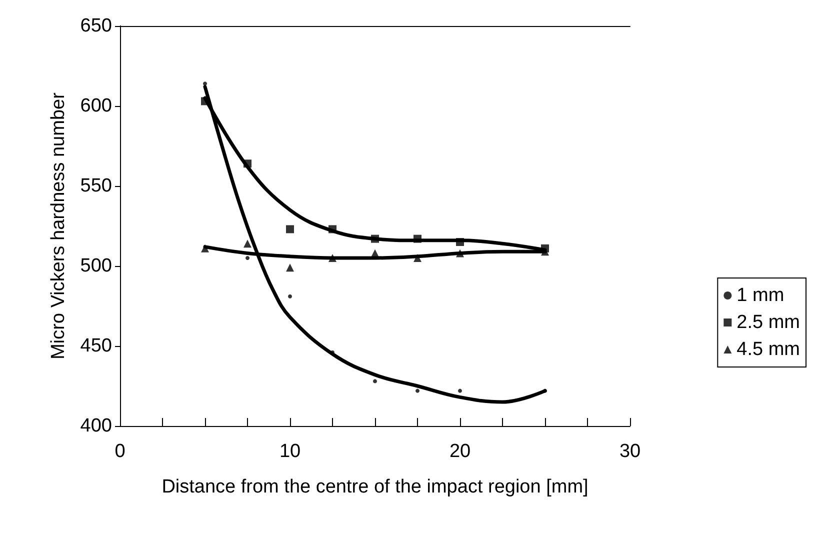 This screenshot has width=816, height=554. I want to click on legend-label: 4.5 mm, so click(768, 349).